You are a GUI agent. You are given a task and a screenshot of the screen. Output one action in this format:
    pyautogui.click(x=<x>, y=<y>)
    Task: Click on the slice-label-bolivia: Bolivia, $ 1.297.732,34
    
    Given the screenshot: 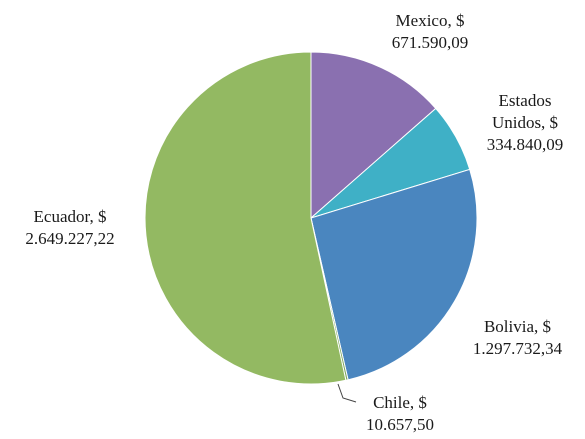 What is the action you would take?
    pyautogui.click(x=517, y=338)
    